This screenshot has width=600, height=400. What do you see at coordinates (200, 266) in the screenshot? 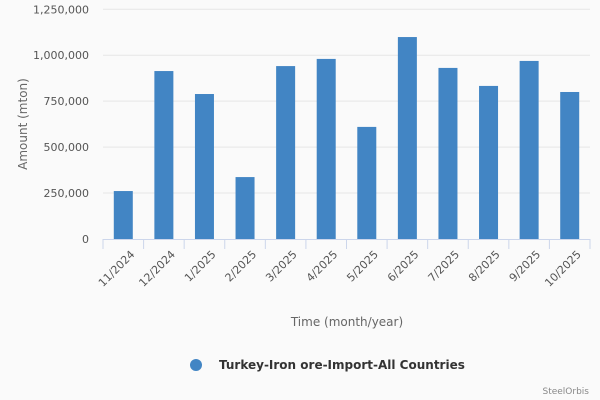
I see `x-tick-label: 1/2025` at bounding box center [200, 266].